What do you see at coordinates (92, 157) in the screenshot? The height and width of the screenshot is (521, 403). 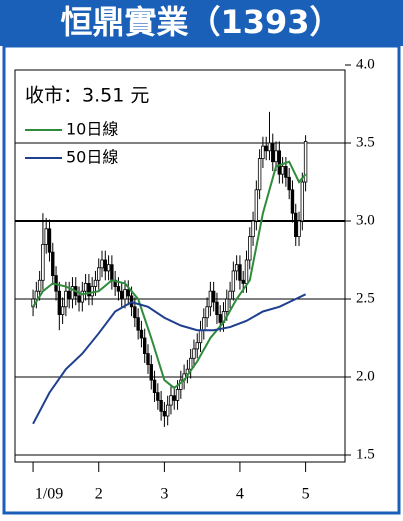 I see `legend-label: 50日線` at bounding box center [92, 157].